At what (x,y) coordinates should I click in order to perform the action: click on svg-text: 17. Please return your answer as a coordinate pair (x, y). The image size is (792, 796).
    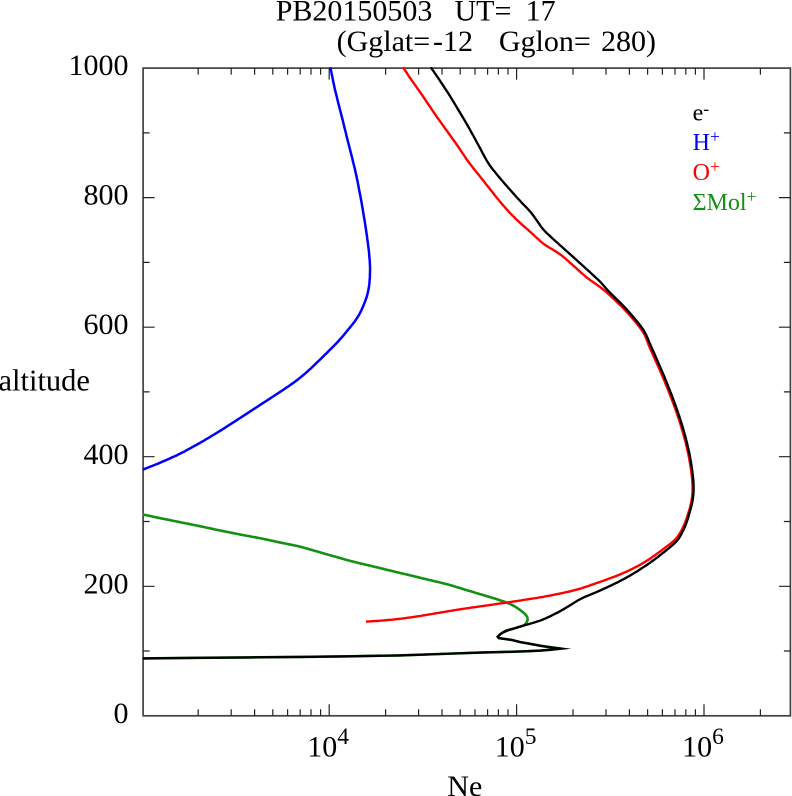
    Looking at the image, I should click on (541, 13).